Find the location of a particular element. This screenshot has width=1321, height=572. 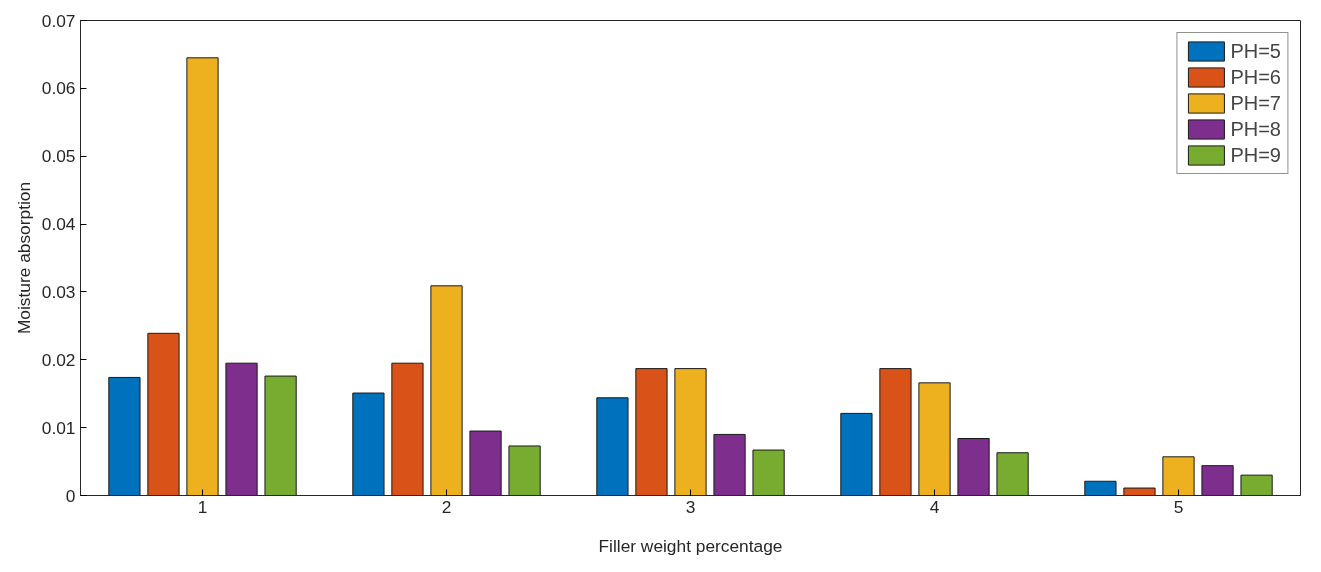

legend-label: PH=9 is located at coordinates (1255, 155).